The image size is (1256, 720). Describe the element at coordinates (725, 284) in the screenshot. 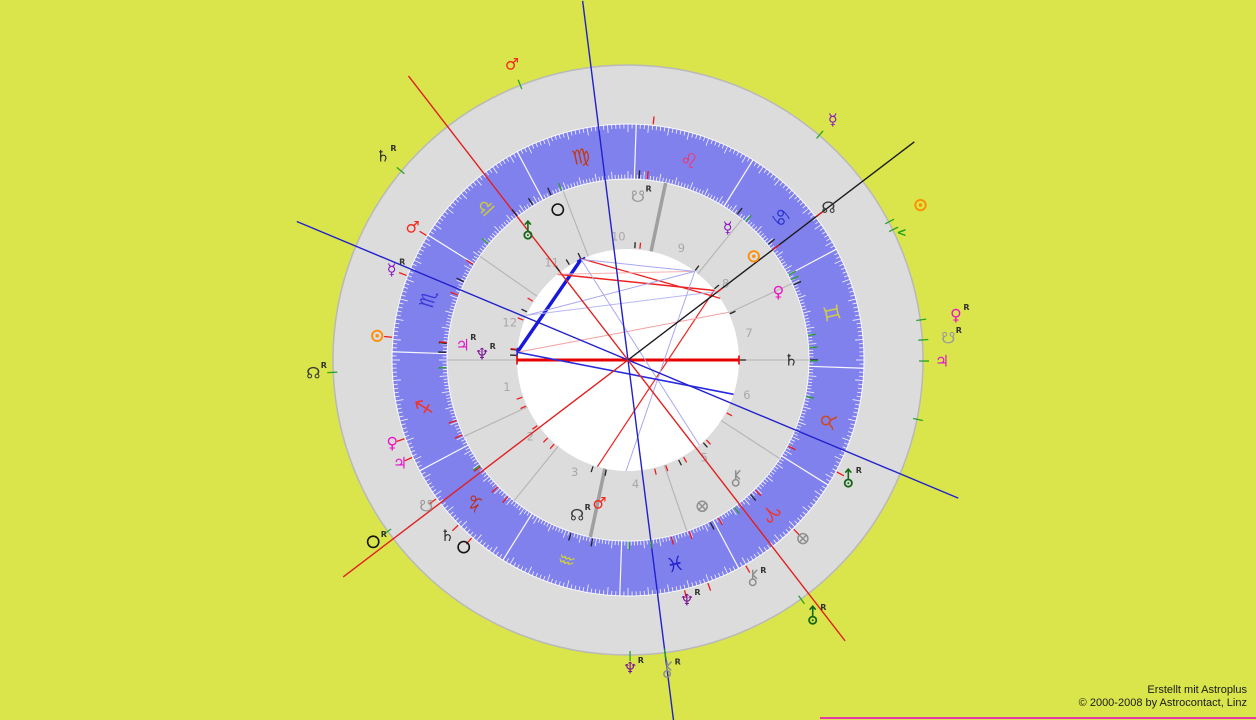

I see `house-number-8: 8` at that location.